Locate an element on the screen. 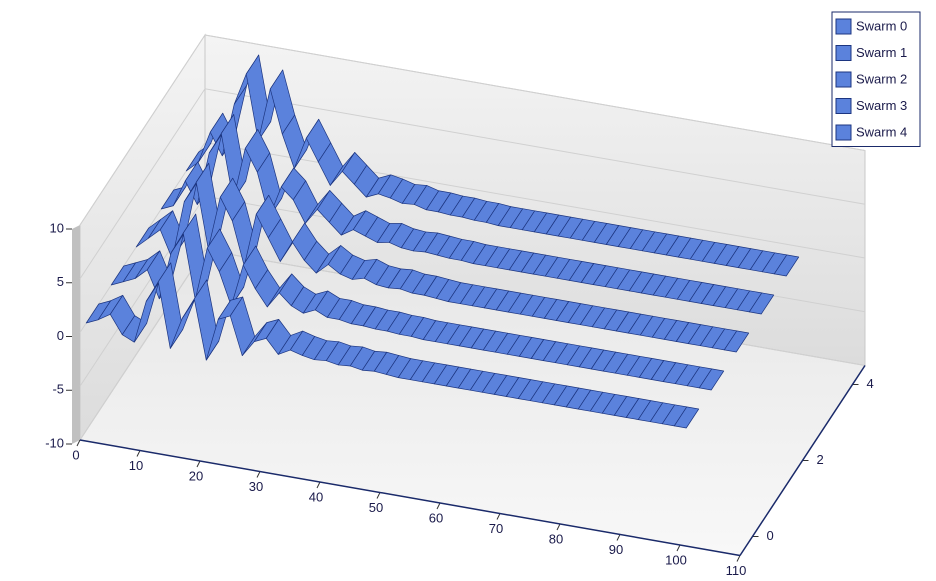 The image size is (936, 581). y-tick-label: 5 is located at coordinates (60, 281).